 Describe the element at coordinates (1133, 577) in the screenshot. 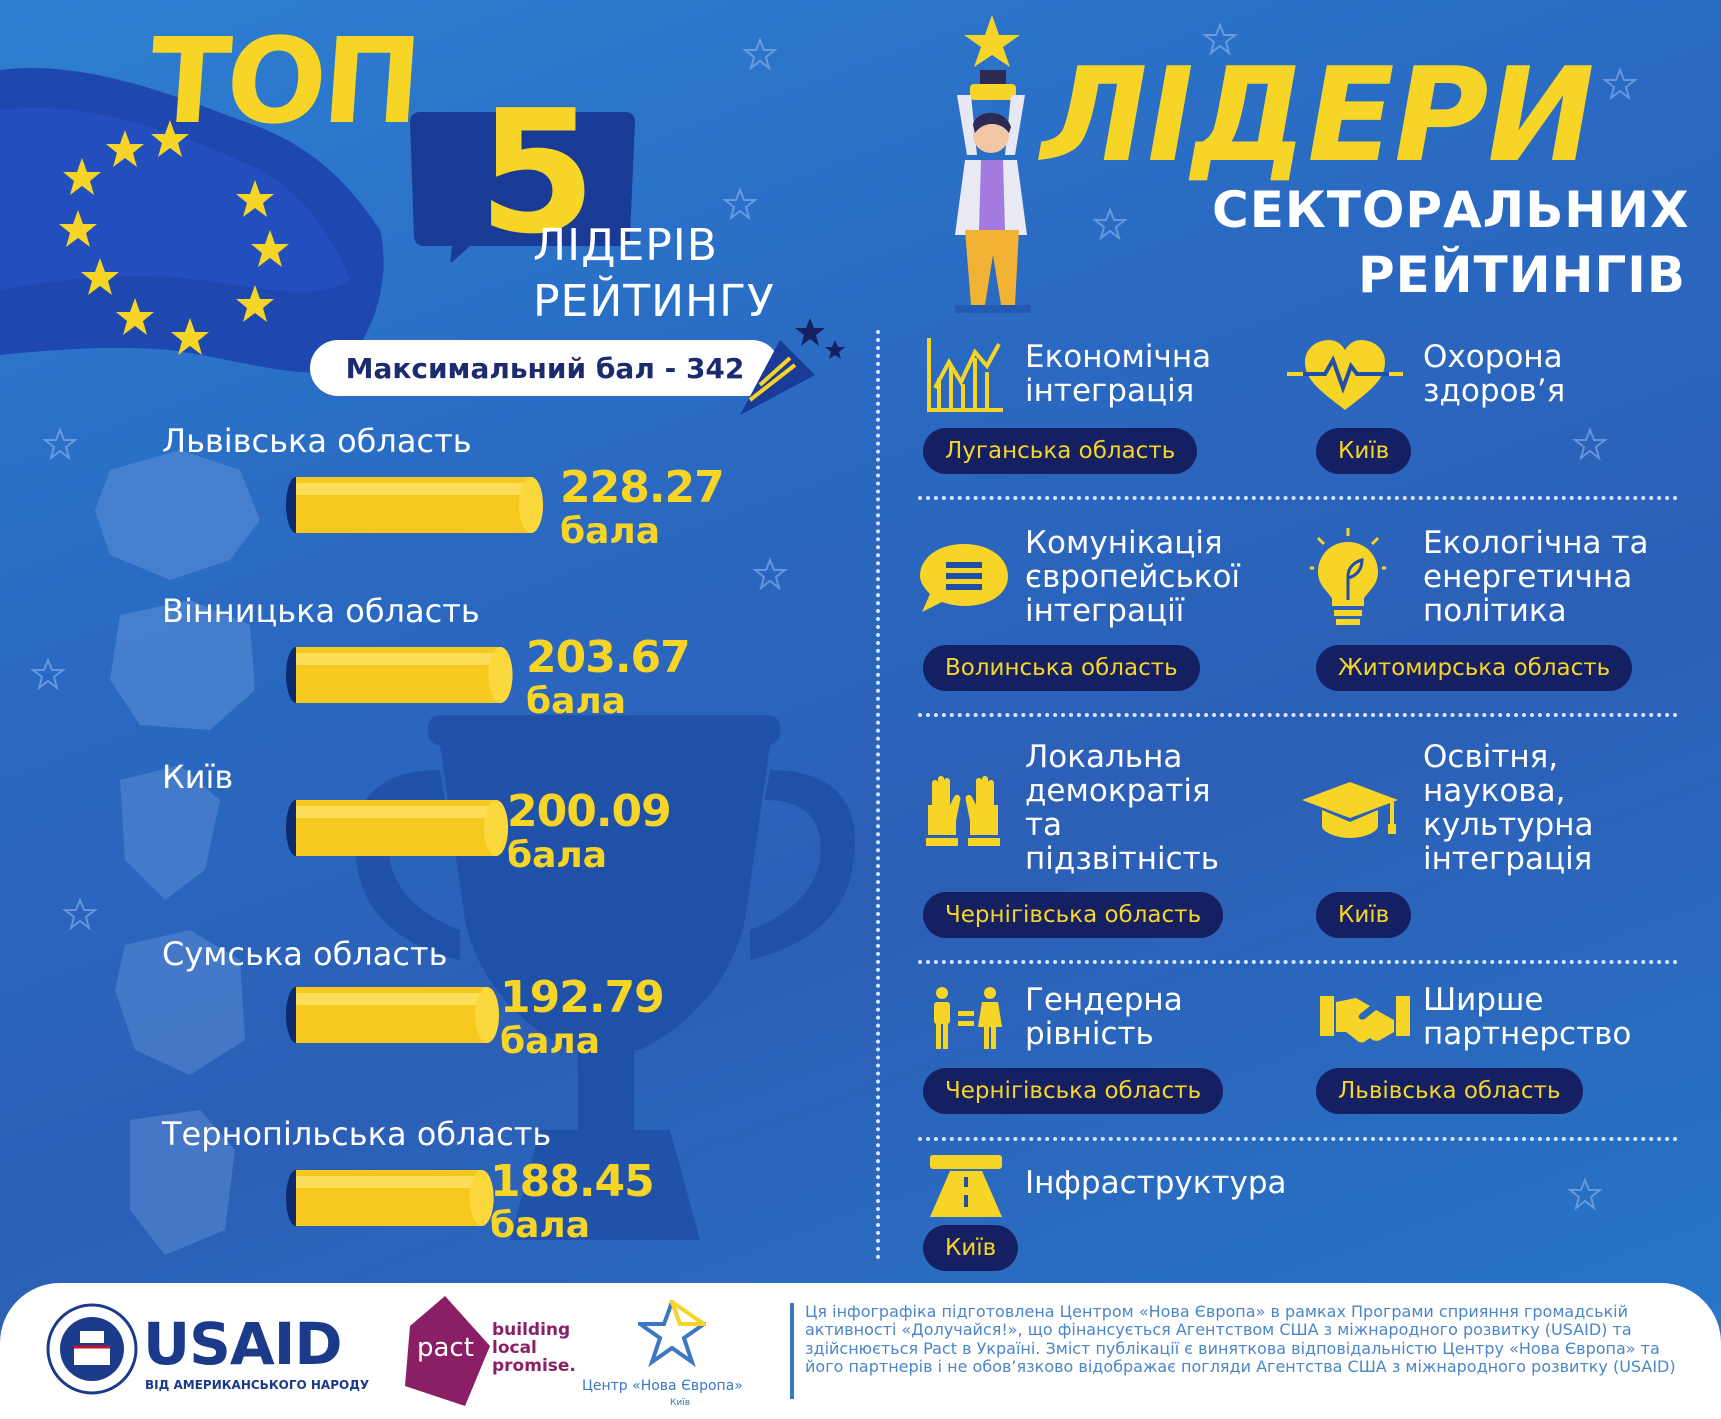

I see `sector-name: Комунікація європейської інтеграції` at that location.